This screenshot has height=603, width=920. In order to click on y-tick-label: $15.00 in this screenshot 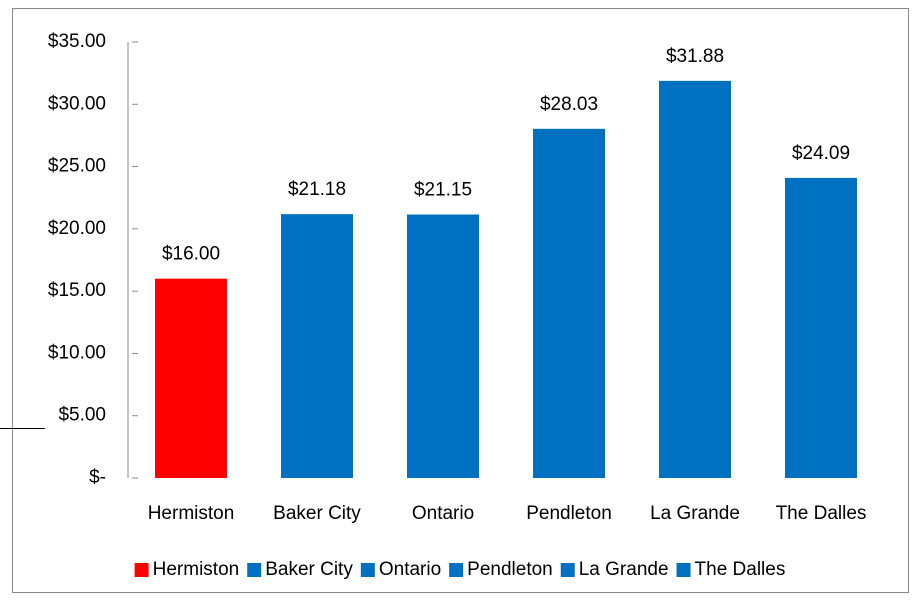, I will do `click(77, 290)`.